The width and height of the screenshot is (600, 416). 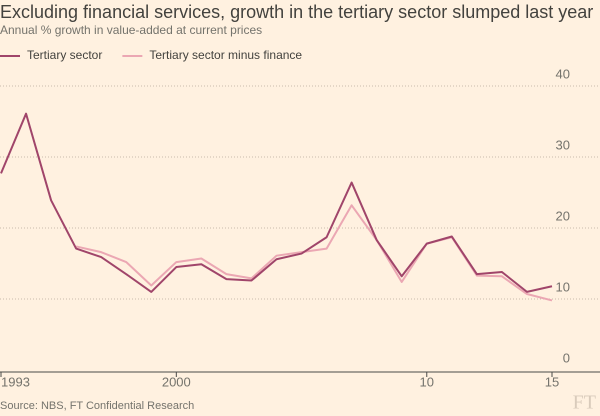 I want to click on x-tick-label: 10, so click(x=427, y=381).